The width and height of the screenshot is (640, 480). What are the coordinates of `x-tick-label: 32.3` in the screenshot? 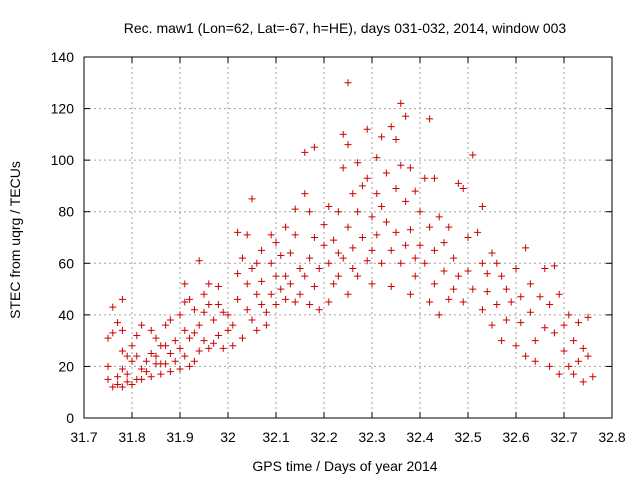 It's located at (371, 437).